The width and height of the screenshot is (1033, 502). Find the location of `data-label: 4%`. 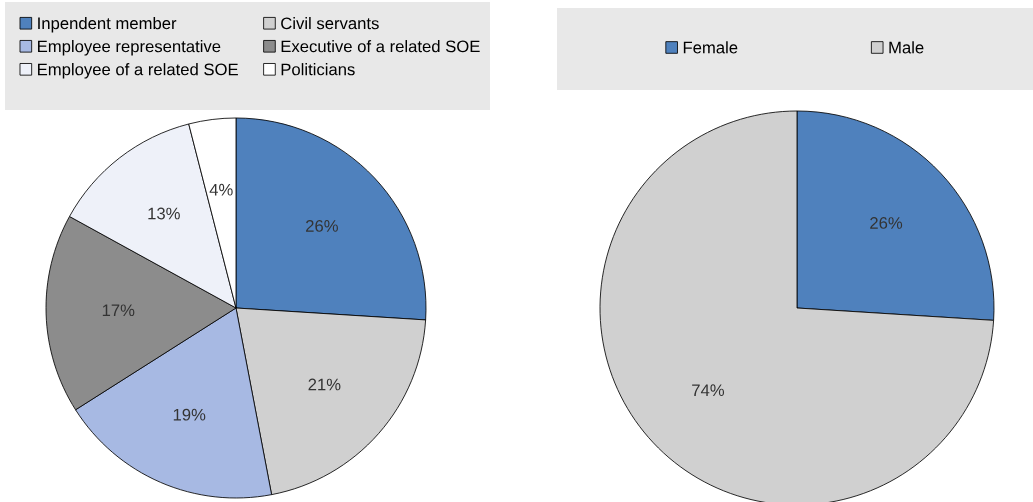

data-label: 4% is located at coordinates (221, 189).